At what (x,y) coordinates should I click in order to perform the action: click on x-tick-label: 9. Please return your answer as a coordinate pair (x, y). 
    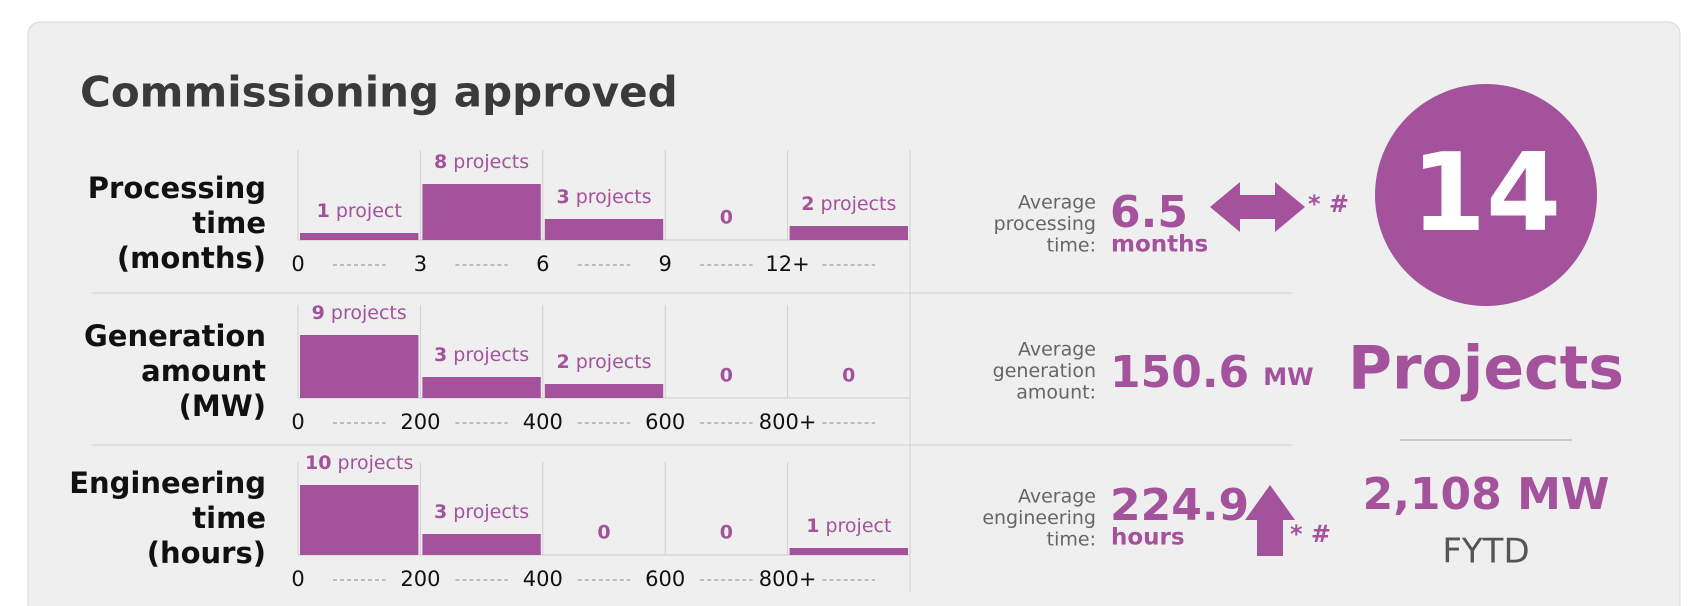
    Looking at the image, I should click on (665, 264).